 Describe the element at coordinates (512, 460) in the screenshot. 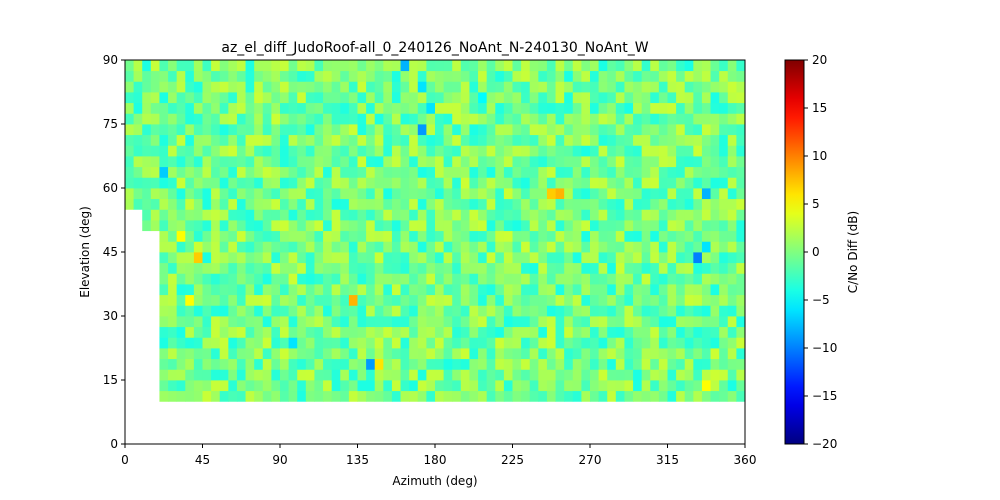

I see `x-tick-label: 225` at that location.